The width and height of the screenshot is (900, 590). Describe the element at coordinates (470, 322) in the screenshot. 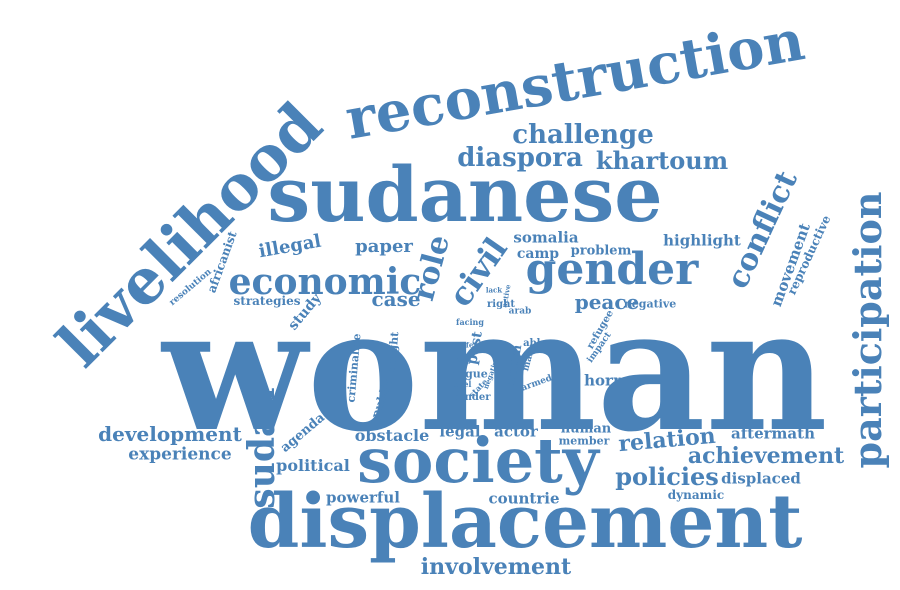

I see `word-facing: facing` at that location.